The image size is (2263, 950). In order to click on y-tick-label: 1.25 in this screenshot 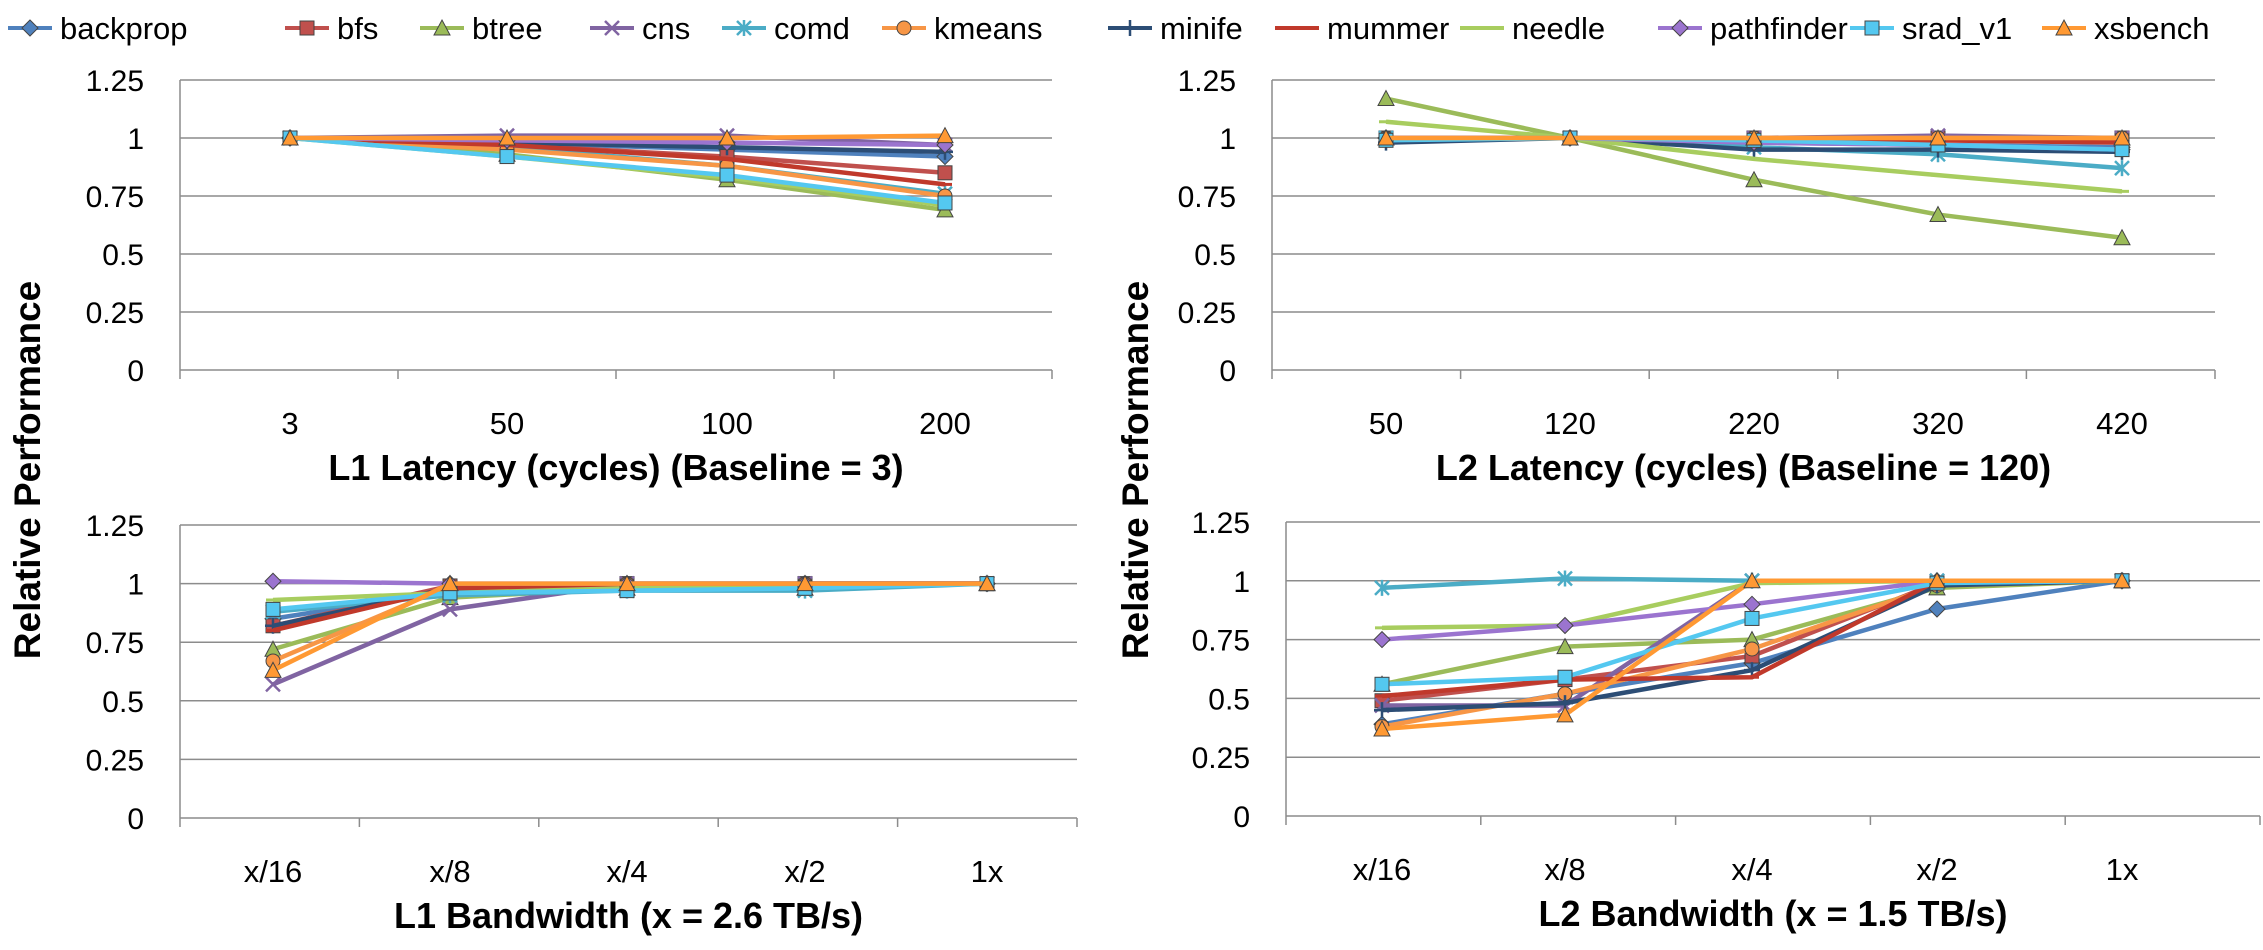, I will do `click(1207, 81)`.